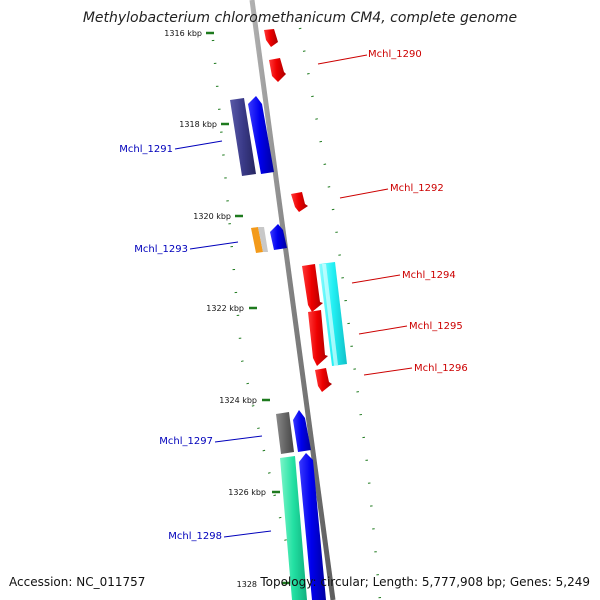 This screenshot has height=600, width=600. Describe the element at coordinates (247, 584) in the screenshot. I see `tick-label-1328: 1328` at that location.